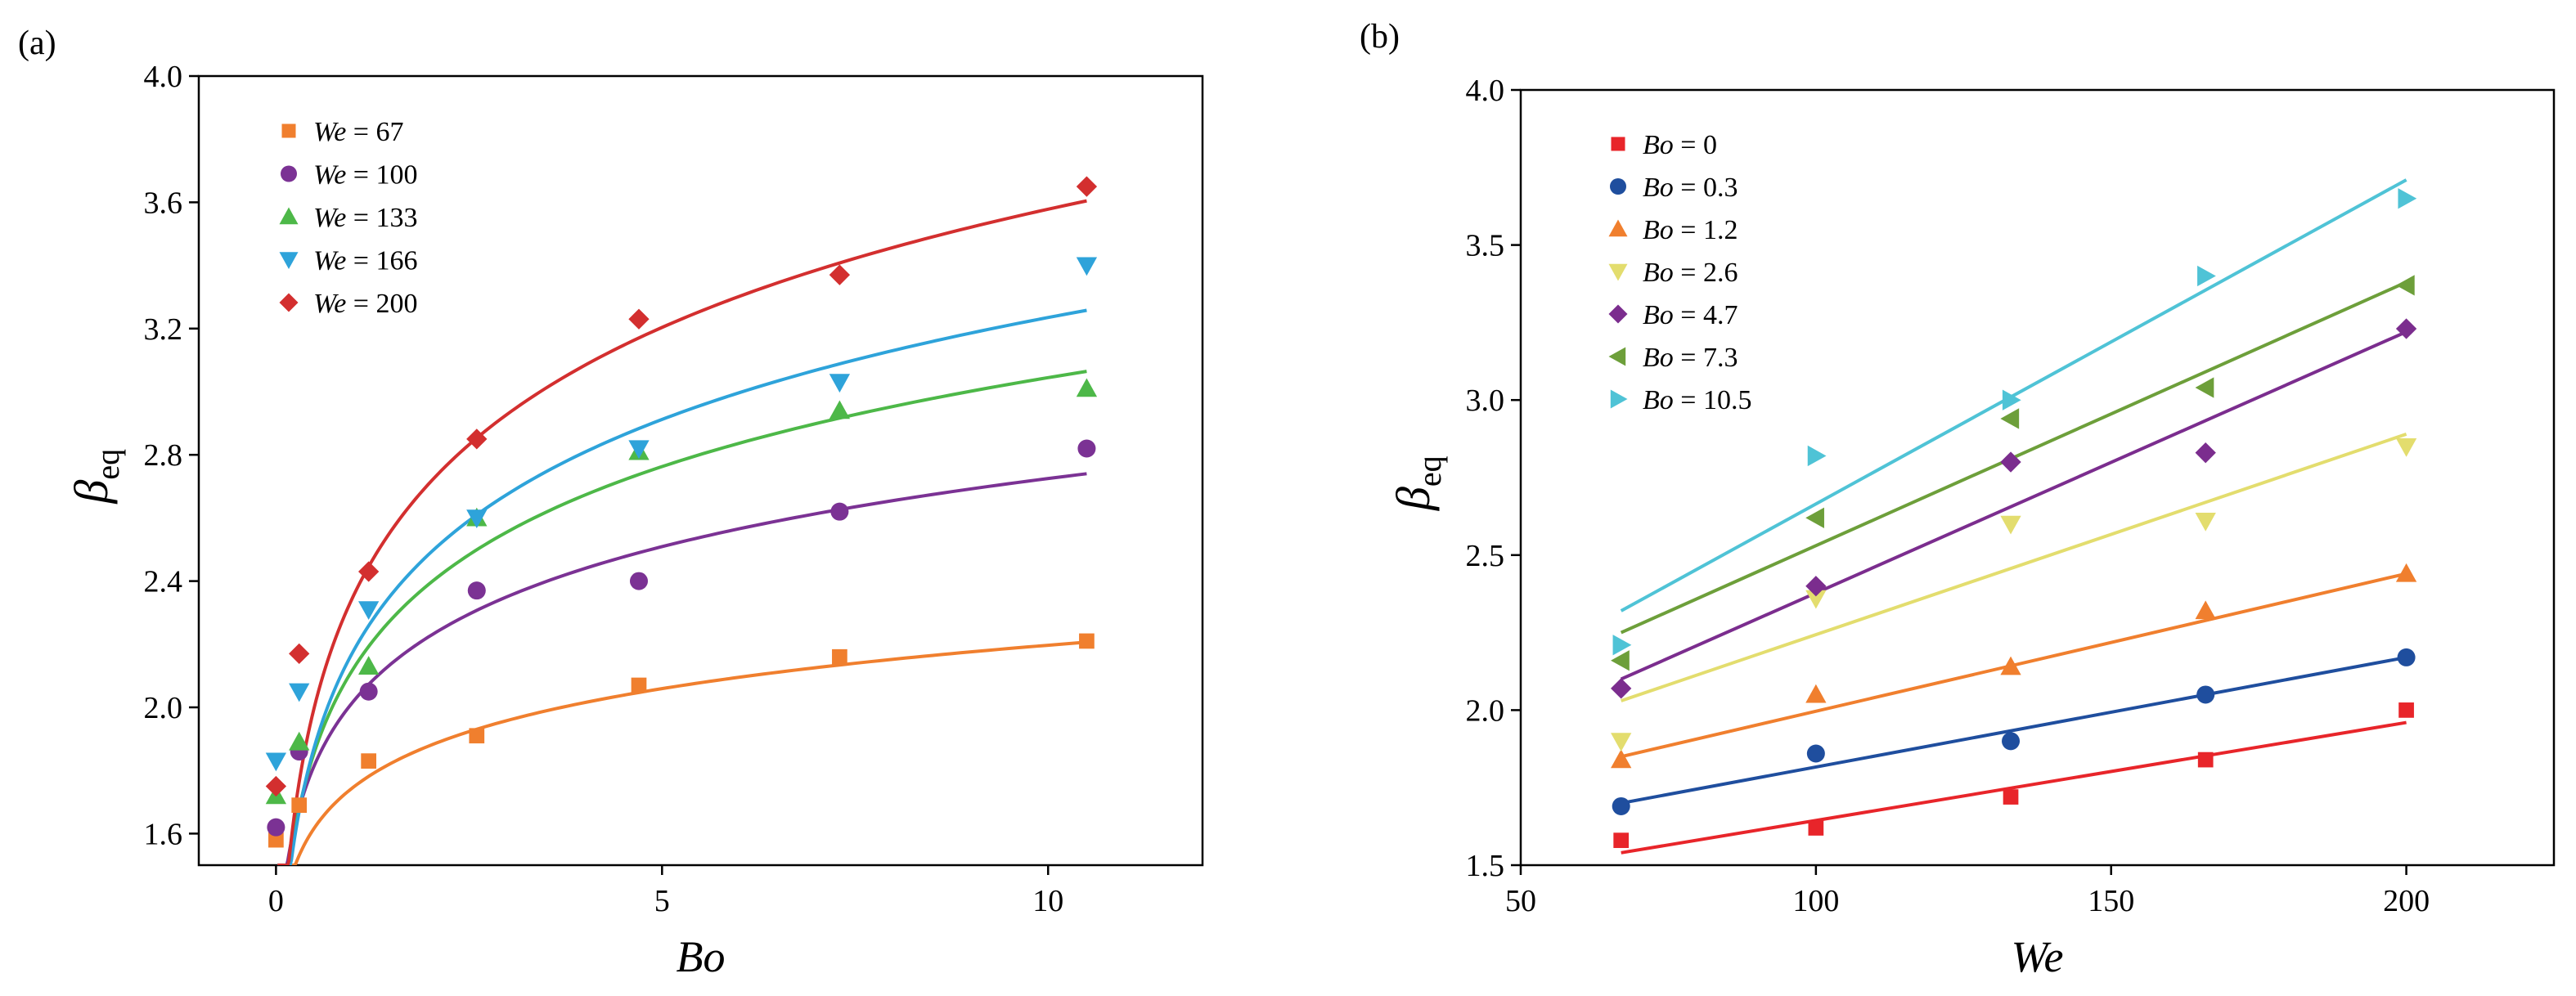 This screenshot has width=2576, height=996. What do you see at coordinates (1690, 188) in the screenshot?
I see `legend-entry: Bo = 0.3` at bounding box center [1690, 188].